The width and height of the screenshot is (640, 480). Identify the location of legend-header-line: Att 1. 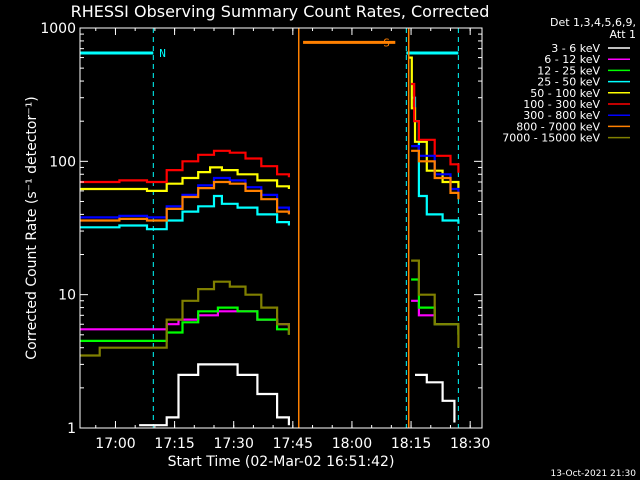
(623, 34).